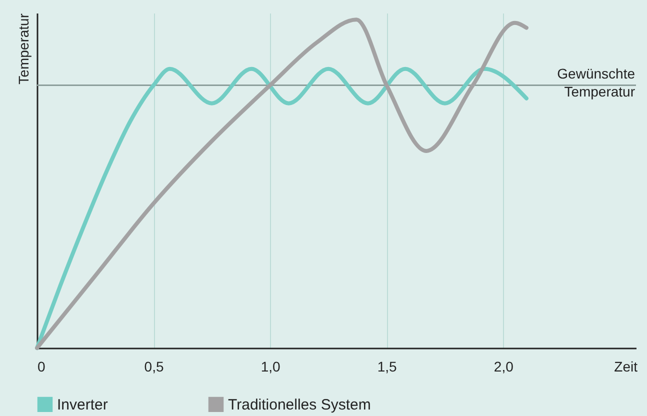 This screenshot has height=416, width=647. I want to click on x-tick-label: 1,0, so click(270, 366).